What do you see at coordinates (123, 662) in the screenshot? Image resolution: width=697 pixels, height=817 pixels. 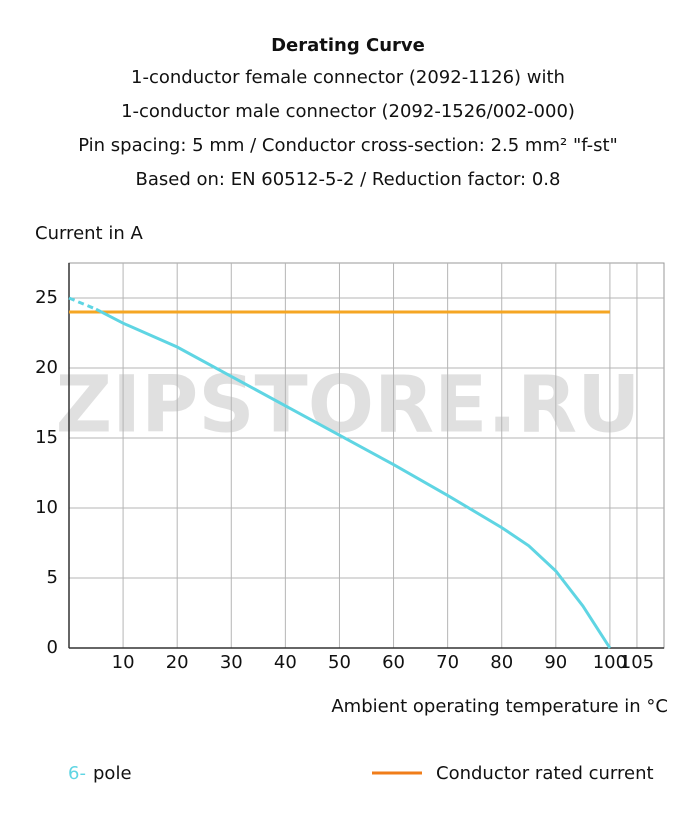 I see `x-tick-label: 10` at bounding box center [123, 662].